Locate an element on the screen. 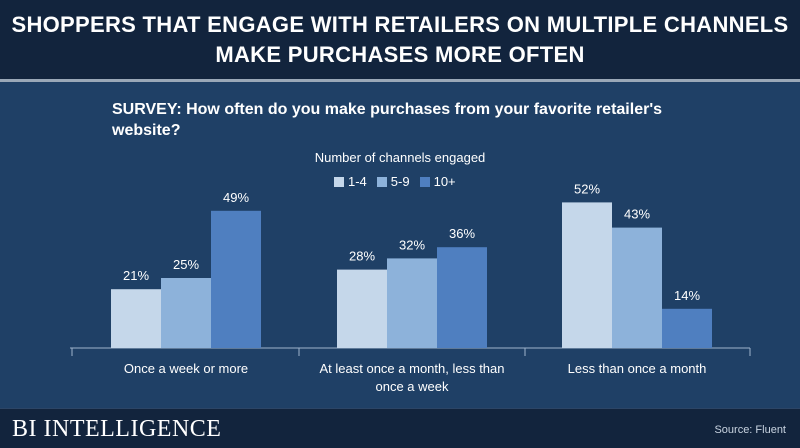 The height and width of the screenshot is (448, 800). data-label: 43% is located at coordinates (637, 214).